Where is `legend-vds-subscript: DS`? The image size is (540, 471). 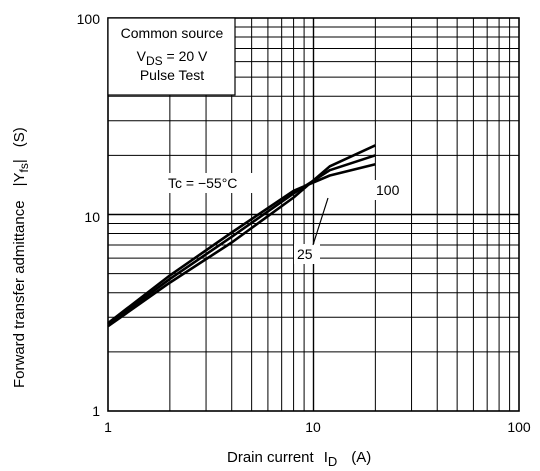
legend-vds-subscript: DS is located at coordinates (154, 61).